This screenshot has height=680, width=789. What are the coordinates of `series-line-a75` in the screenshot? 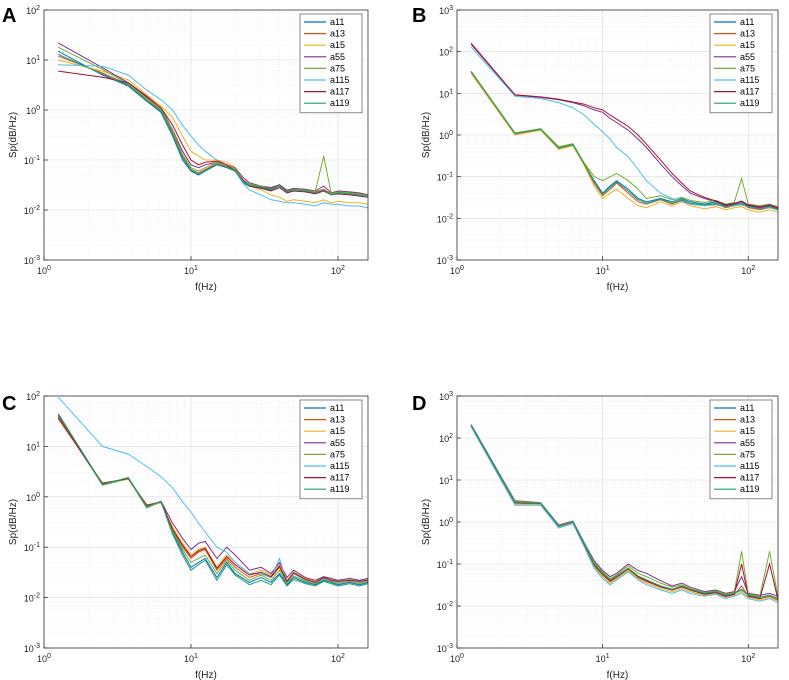 It's located at (213, 121).